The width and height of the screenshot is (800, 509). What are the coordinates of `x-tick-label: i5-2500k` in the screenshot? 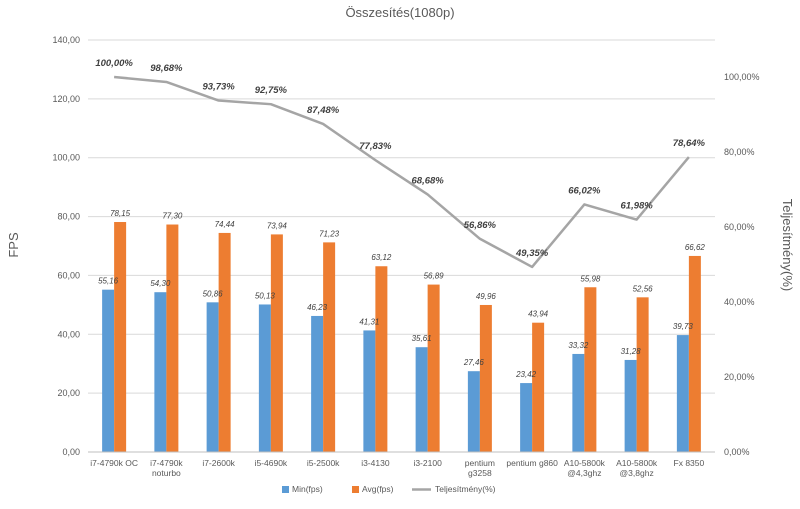 It's located at (323, 463).